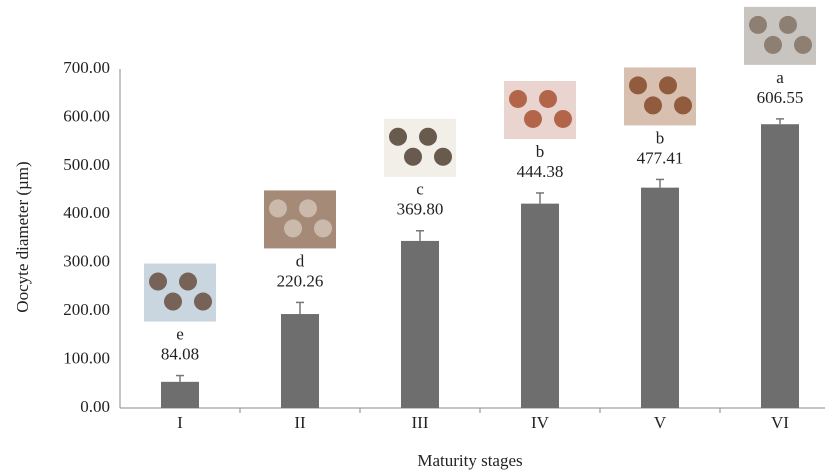  Describe the element at coordinates (420, 189) in the screenshot. I see `significance-letter: c` at that location.